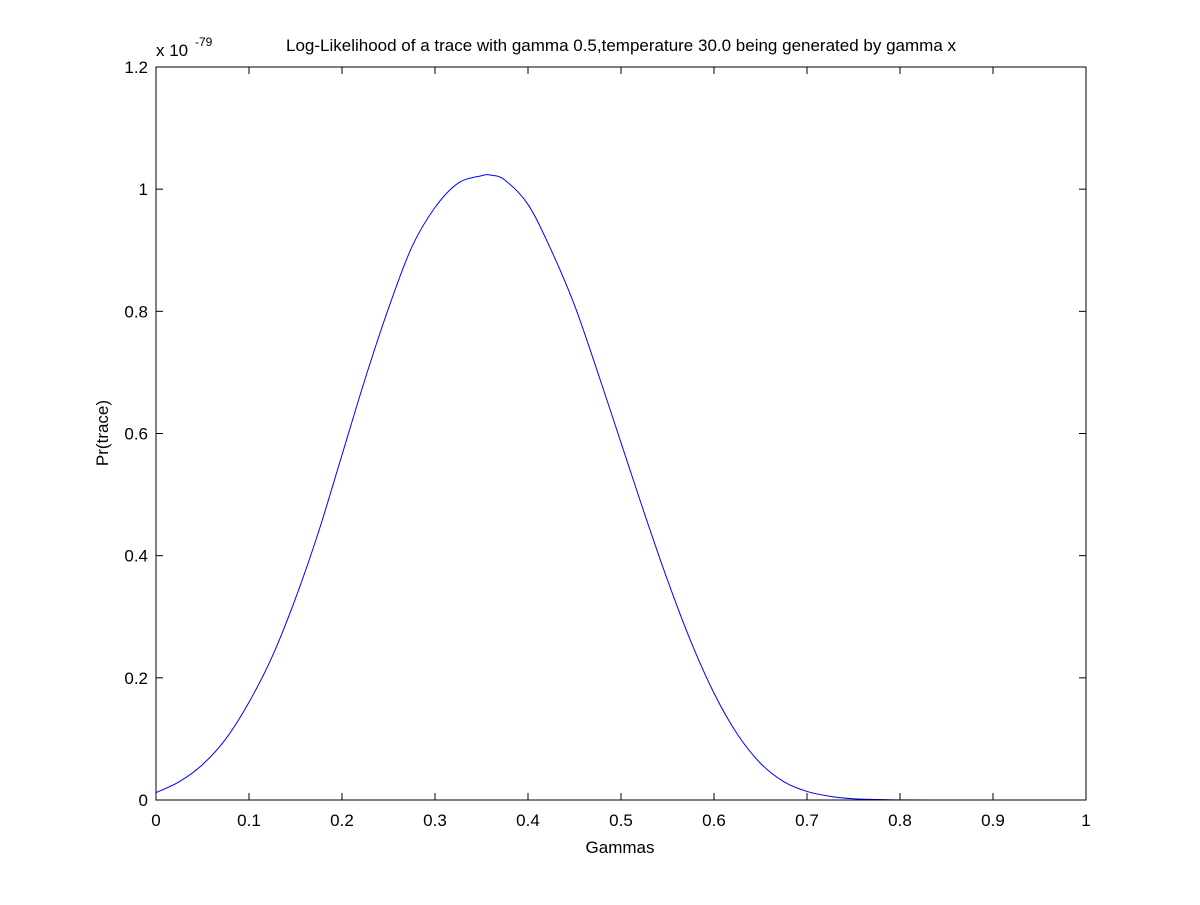 The image size is (1200, 905). Describe the element at coordinates (172, 50) in the screenshot. I see `y-exponent-base: x 10` at that location.